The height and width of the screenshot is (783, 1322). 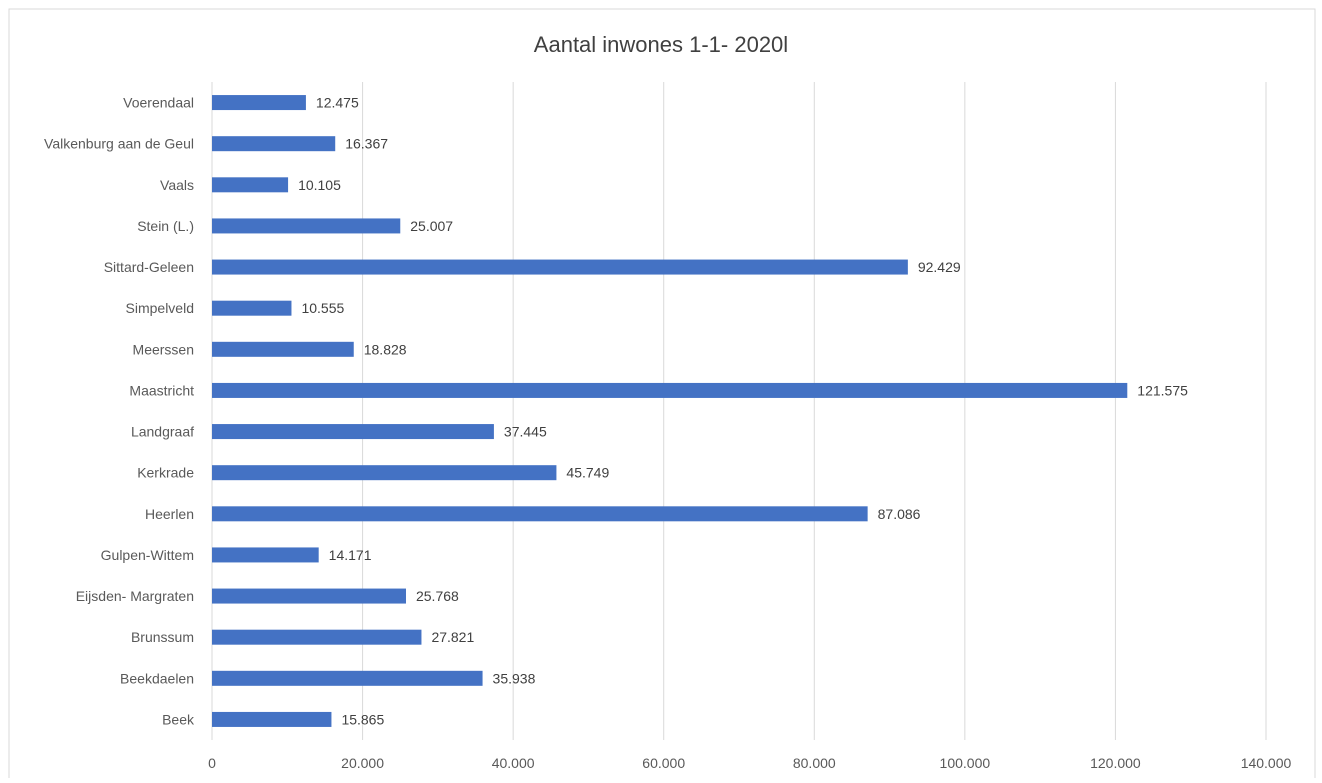 What do you see at coordinates (177, 185) in the screenshot?
I see `category-label: Vaals` at bounding box center [177, 185].